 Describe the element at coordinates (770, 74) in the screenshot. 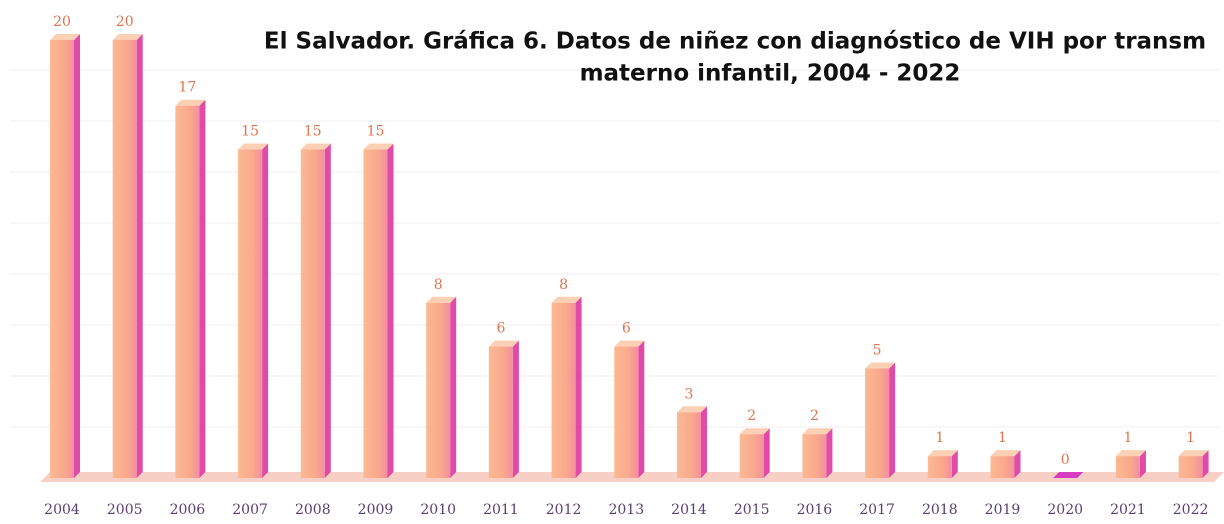

I see `chart-title: materno infantil, 2004 - 2022` at that location.